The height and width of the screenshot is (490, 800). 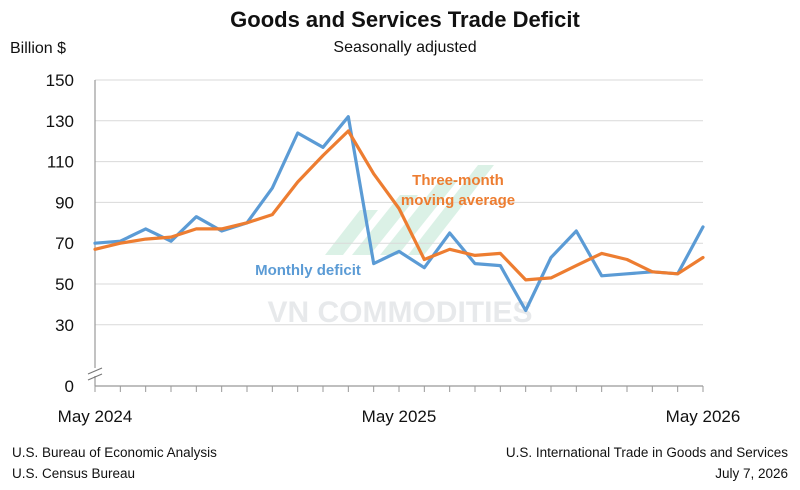 What do you see at coordinates (114, 452) in the screenshot?
I see `footer-source-bea: U.S. Bureau of Economic Analysis` at bounding box center [114, 452].